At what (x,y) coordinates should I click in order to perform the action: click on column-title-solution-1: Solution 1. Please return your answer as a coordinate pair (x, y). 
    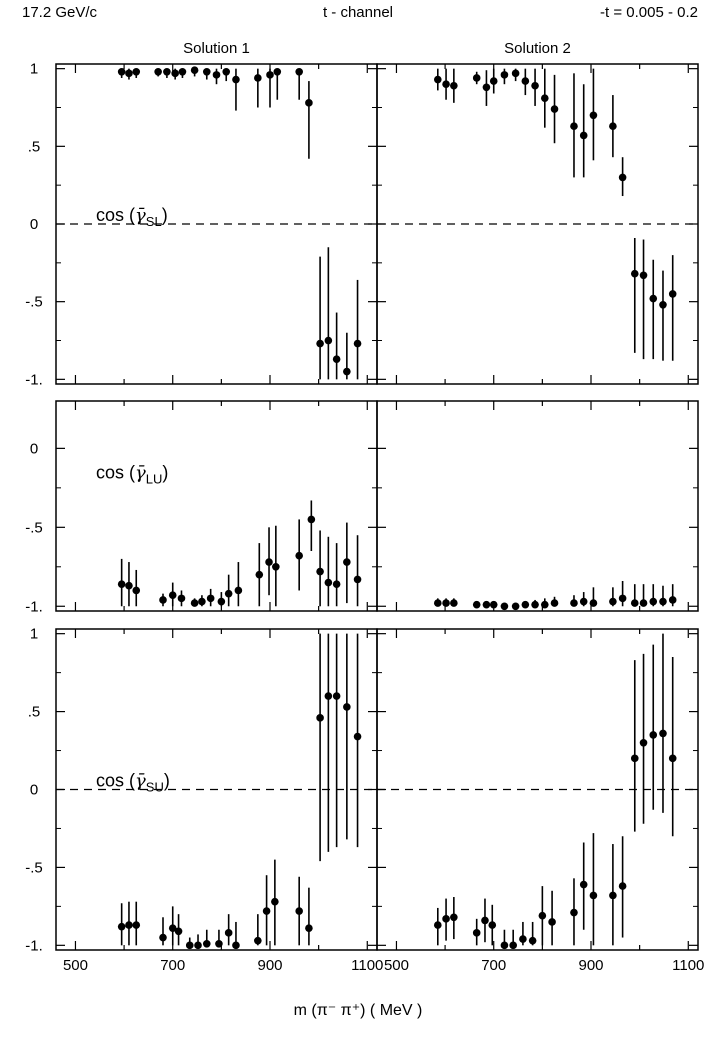
    Looking at the image, I should click on (216, 48).